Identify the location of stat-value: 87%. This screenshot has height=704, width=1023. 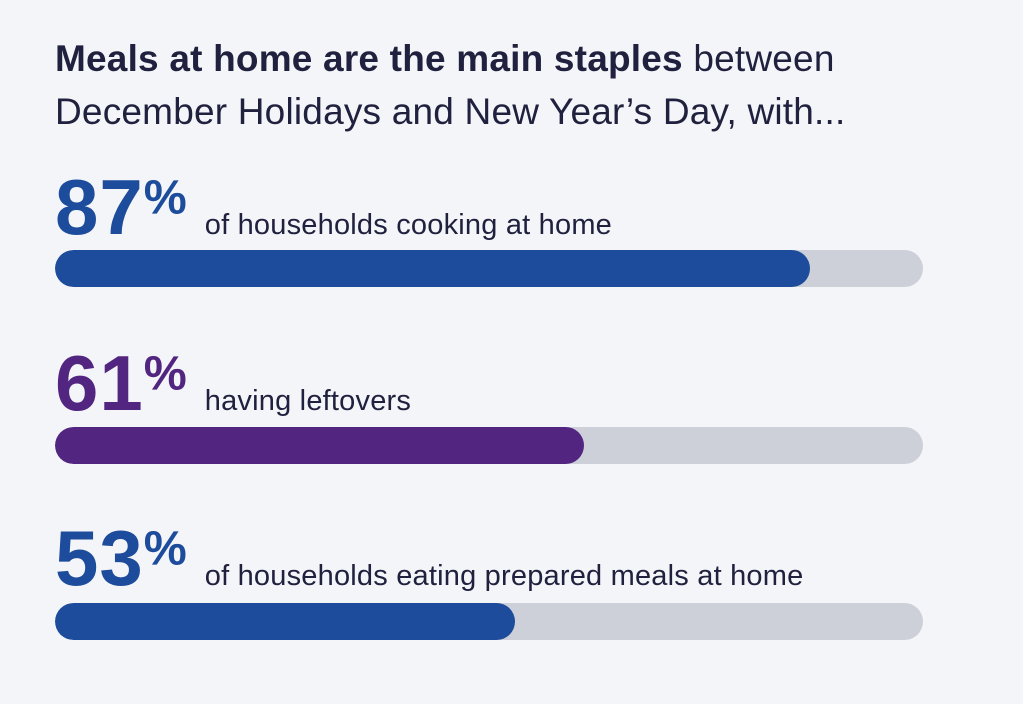
(121, 207).